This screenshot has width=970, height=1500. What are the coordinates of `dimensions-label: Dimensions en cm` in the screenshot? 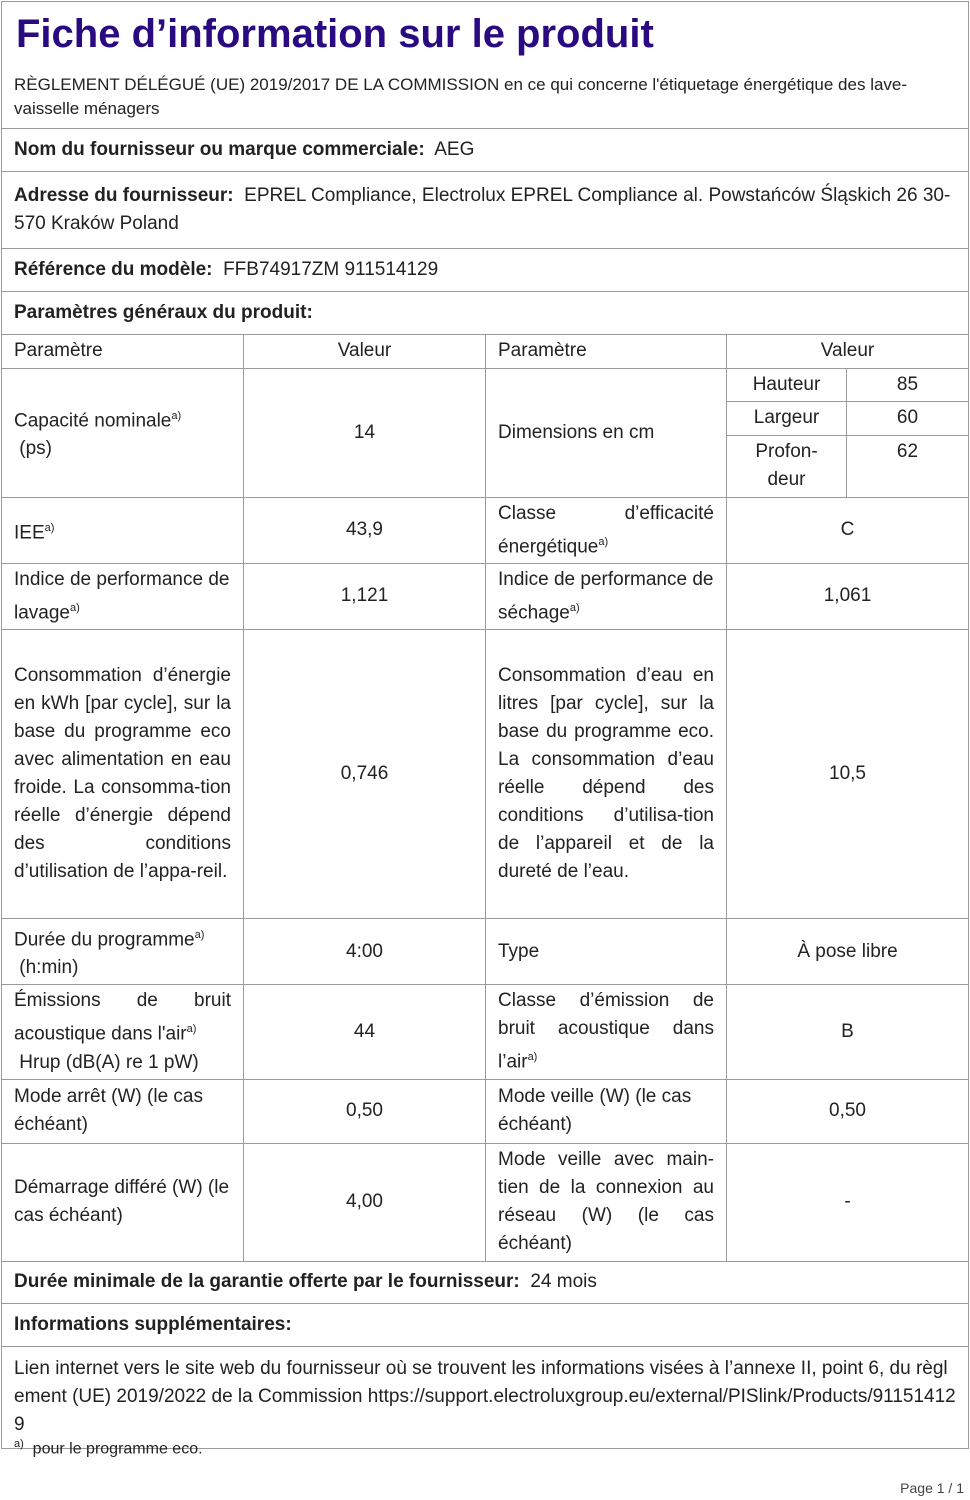 It's located at (606, 432).